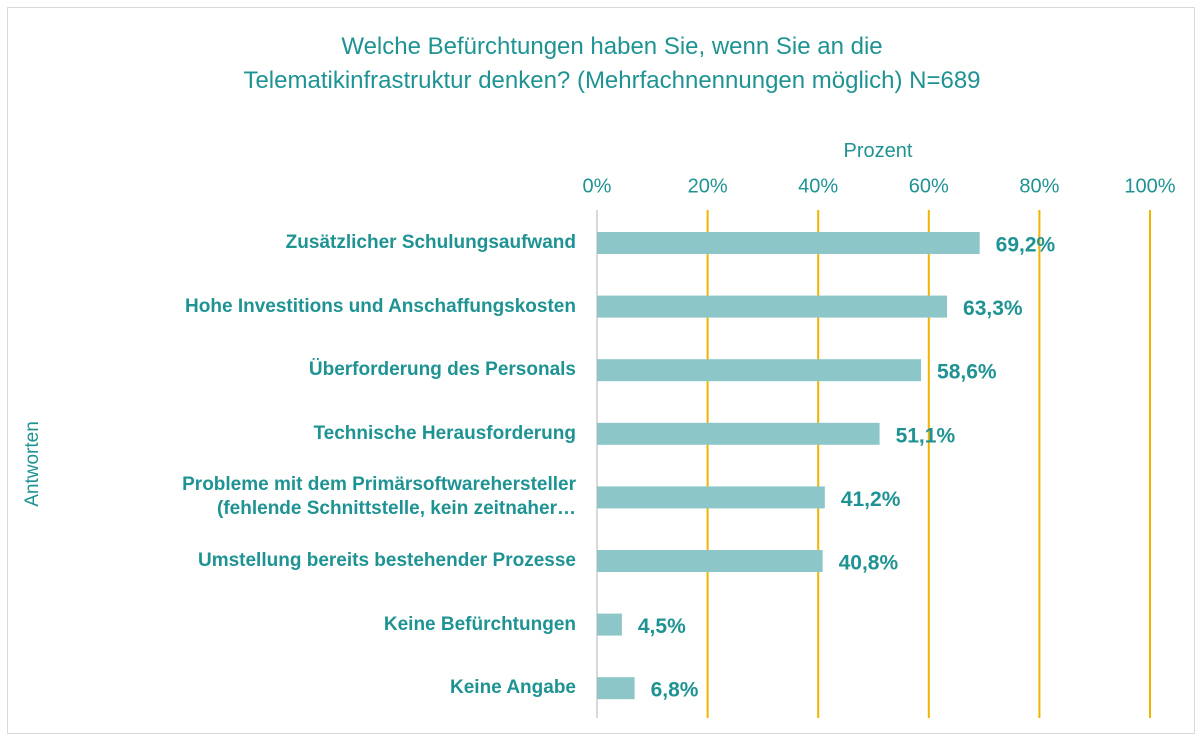 This screenshot has height=743, width=1204. Describe the element at coordinates (929, 186) in the screenshot. I see `x-tick-label: 60%` at that location.